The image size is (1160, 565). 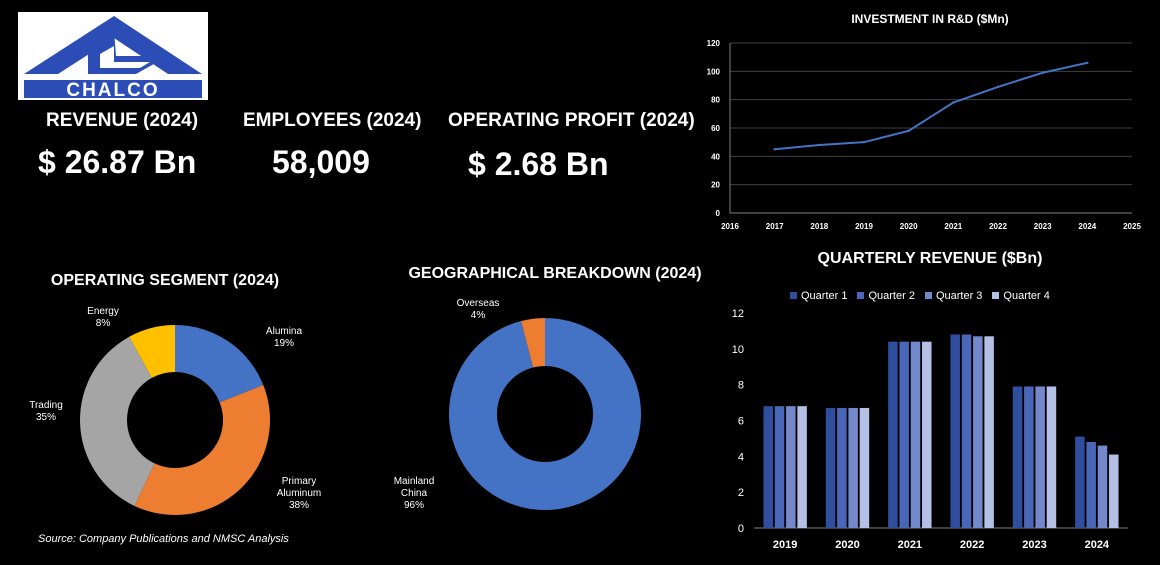 I want to click on bar-2024-q4, so click(x=1114, y=491).